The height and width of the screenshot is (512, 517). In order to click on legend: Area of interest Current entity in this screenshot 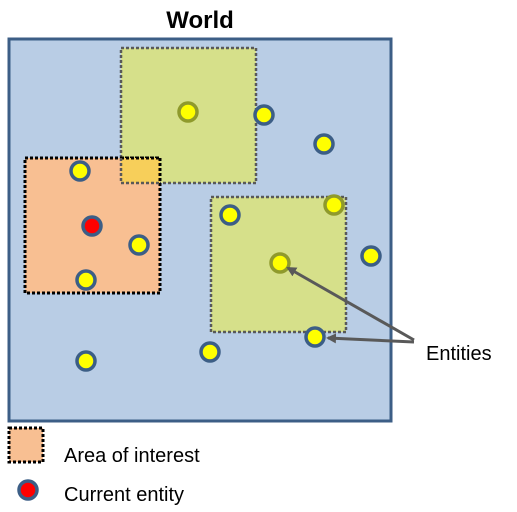, I will do `click(103, 466)`.